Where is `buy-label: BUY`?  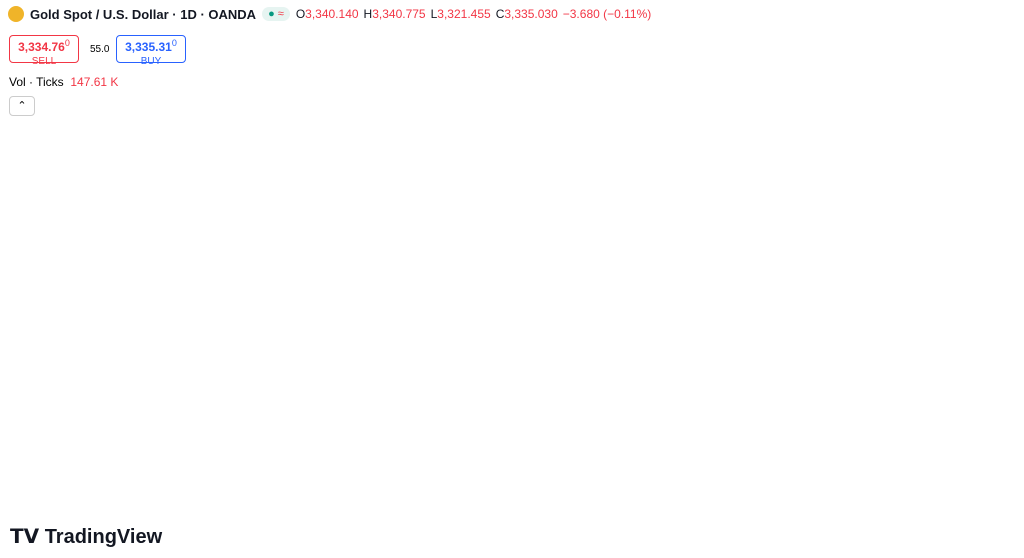 buy-label: BUY is located at coordinates (151, 61).